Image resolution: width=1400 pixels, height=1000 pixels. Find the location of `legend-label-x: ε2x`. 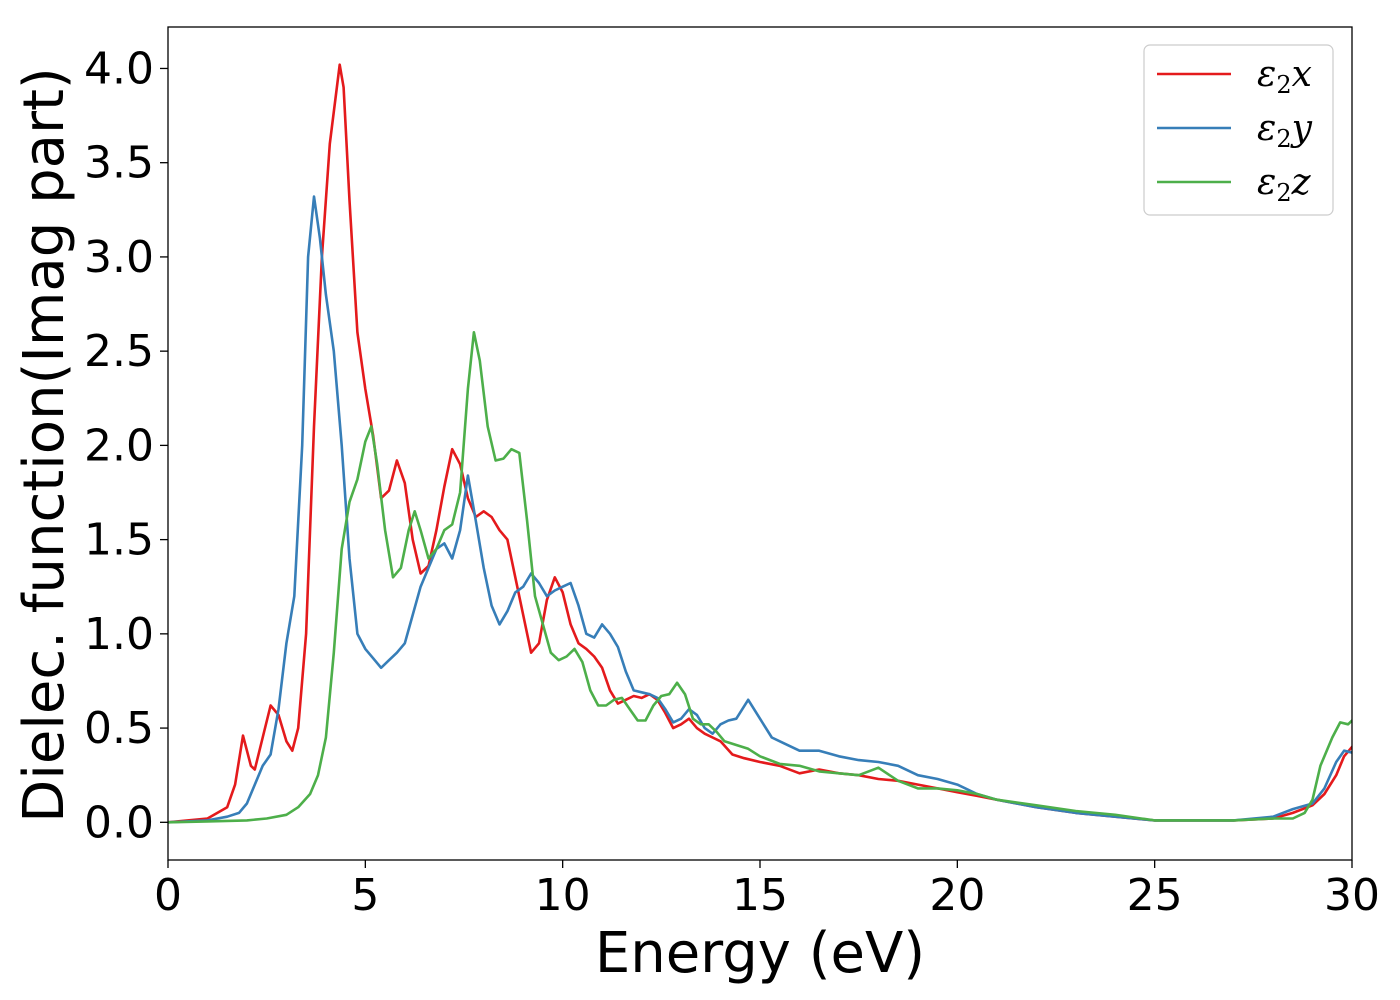

legend-label-x: ε2x is located at coordinates (1284, 76).